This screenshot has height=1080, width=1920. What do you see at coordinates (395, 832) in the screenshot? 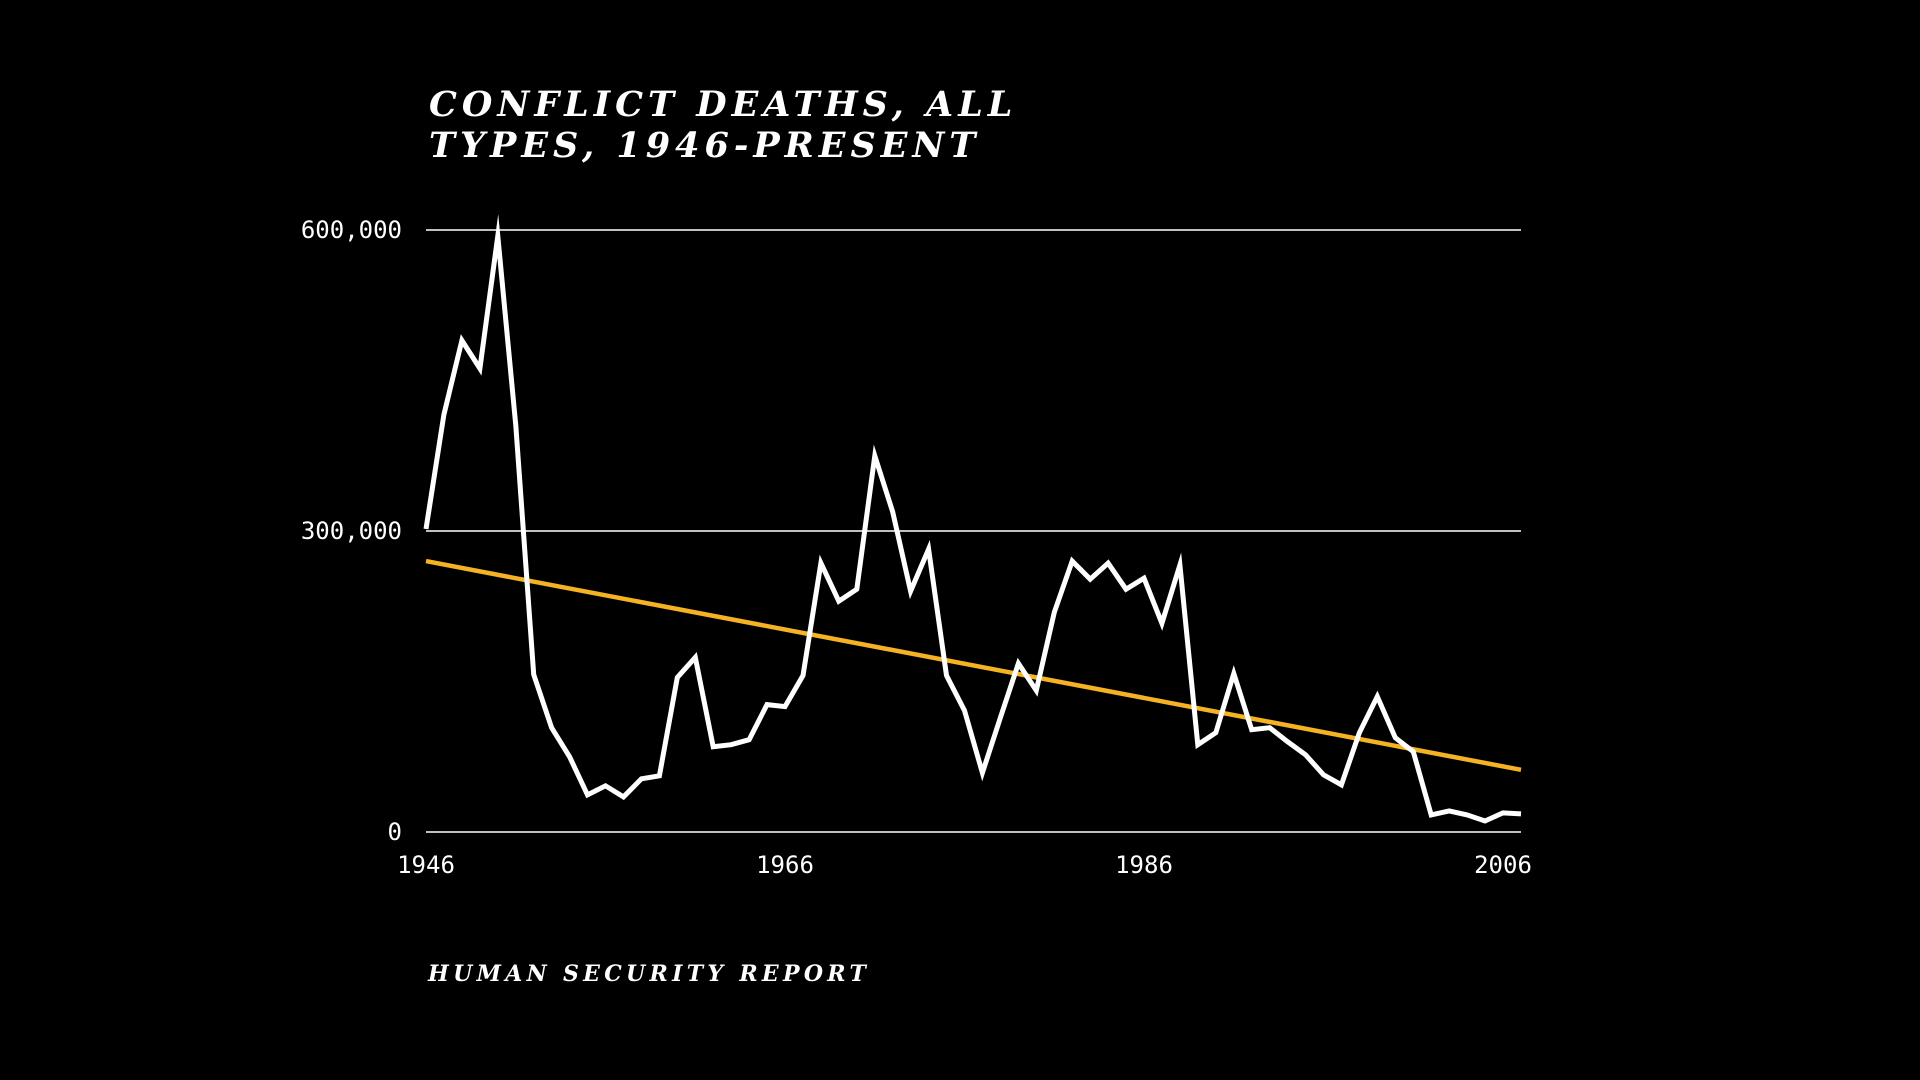
I see `y-tick-label: 0` at bounding box center [395, 832].